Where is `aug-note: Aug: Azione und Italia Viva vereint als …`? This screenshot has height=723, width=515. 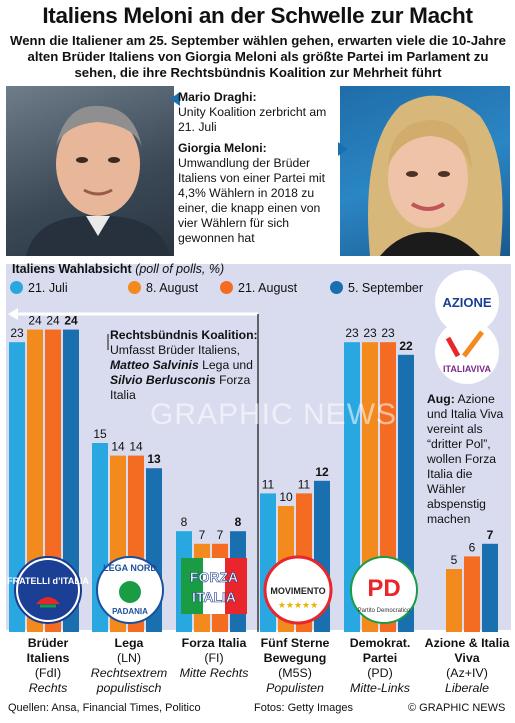
aug-note: Aug: Azione und Italia Viva vereint als … is located at coordinates (470, 459).